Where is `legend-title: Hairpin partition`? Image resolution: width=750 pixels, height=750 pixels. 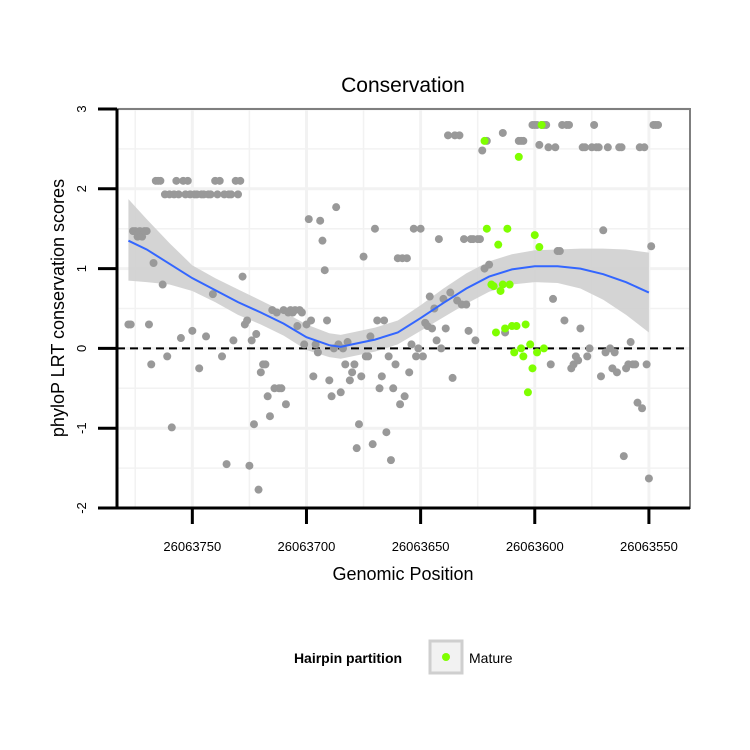 legend-title: Hairpin partition is located at coordinates (348, 658).